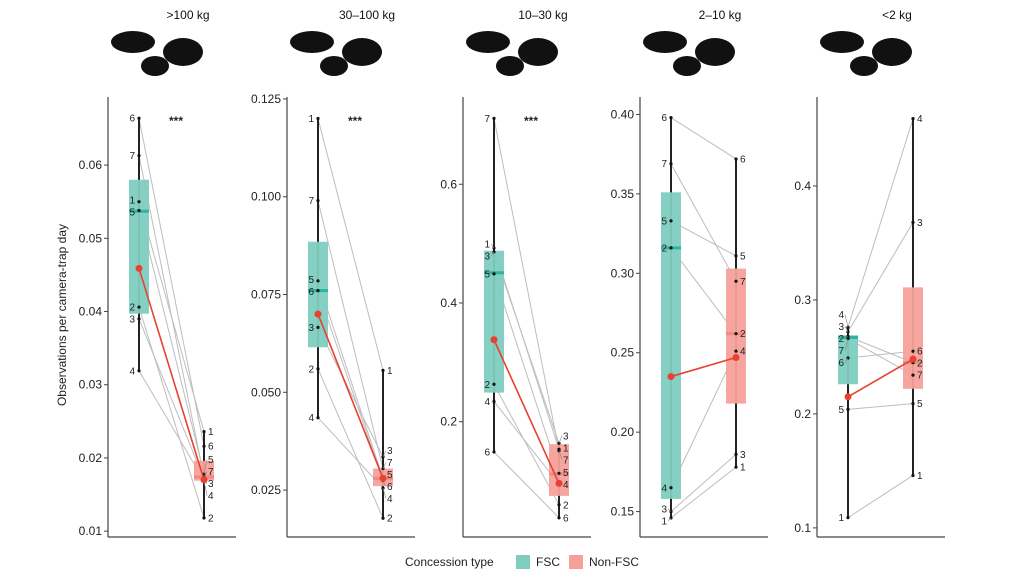 The image size is (1024, 580). What do you see at coordinates (720, 15) in the screenshot?
I see `panel-title: 2–10 kg` at bounding box center [720, 15].